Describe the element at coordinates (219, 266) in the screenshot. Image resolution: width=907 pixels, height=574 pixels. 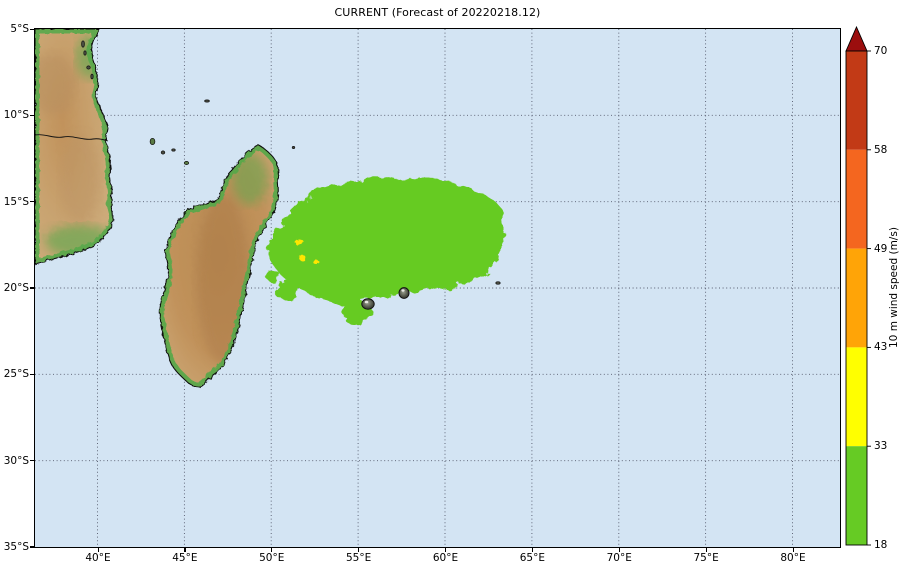
I see `madagascar-landmass` at that location.